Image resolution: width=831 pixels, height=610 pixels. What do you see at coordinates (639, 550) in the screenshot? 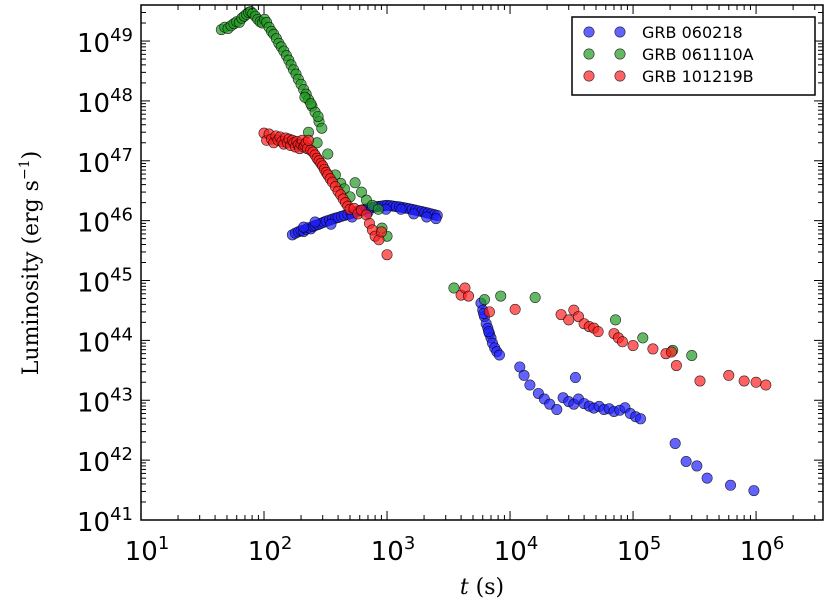
I see `x-tick-label: 105` at bounding box center [639, 550].